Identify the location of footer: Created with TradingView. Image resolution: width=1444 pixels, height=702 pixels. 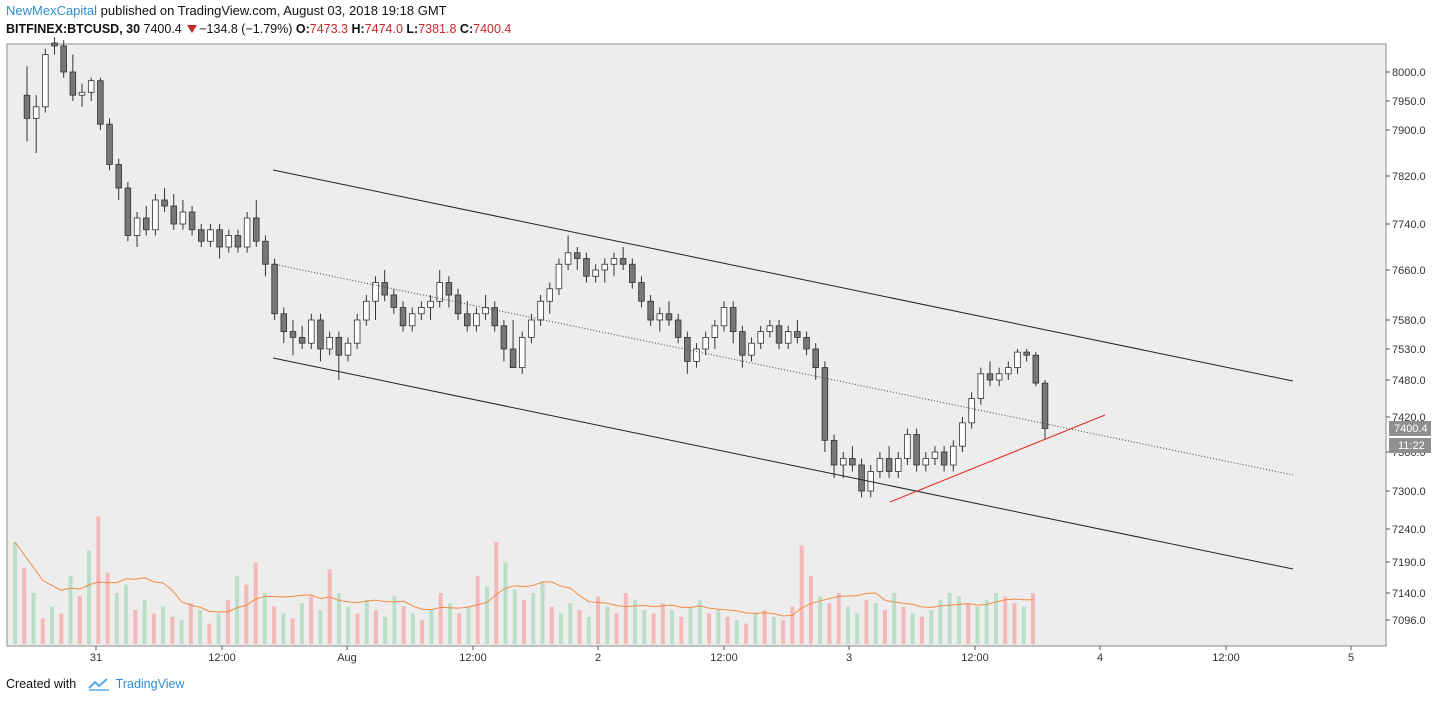
(95, 684).